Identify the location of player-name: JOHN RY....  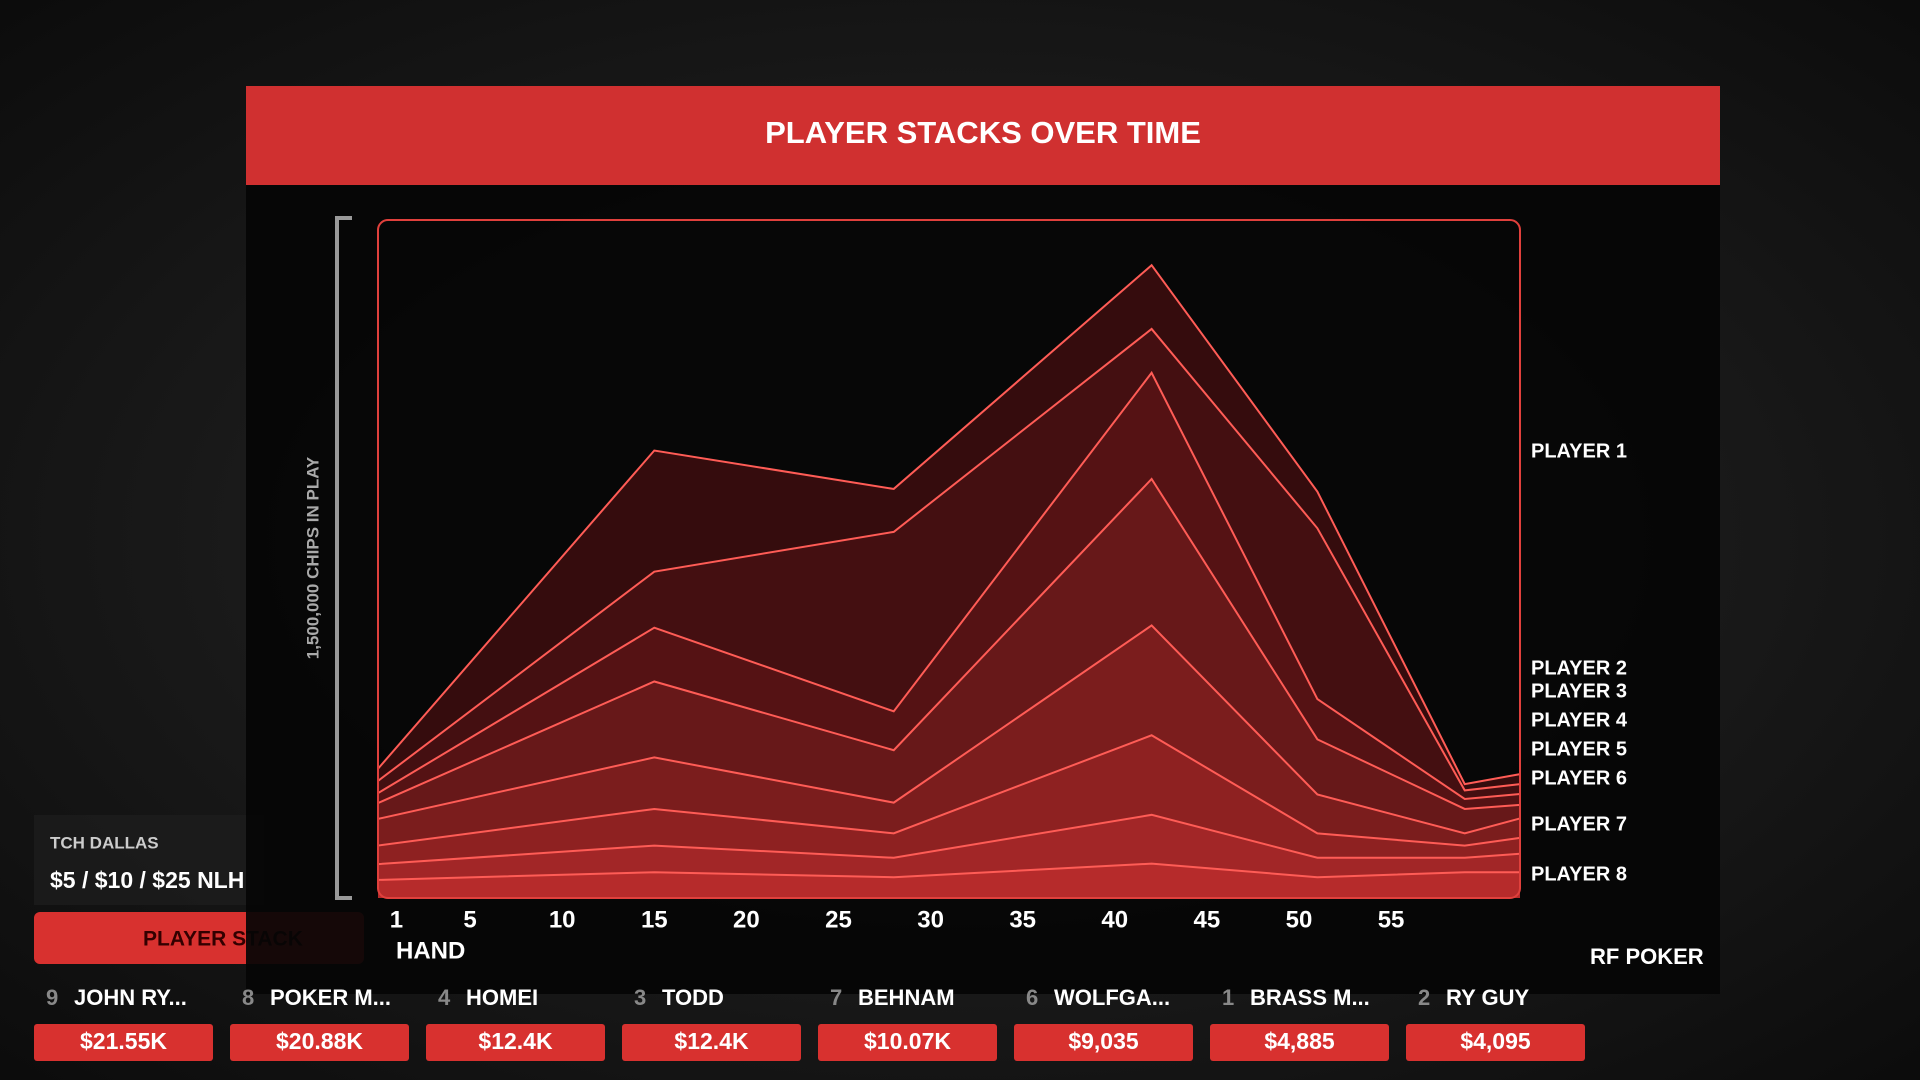
(130, 997).